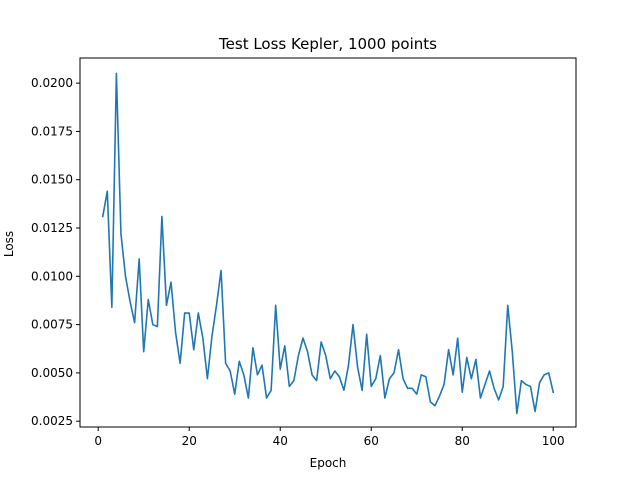 The width and height of the screenshot is (640, 480). What do you see at coordinates (553, 441) in the screenshot?
I see `x-tick-label: 100` at bounding box center [553, 441].